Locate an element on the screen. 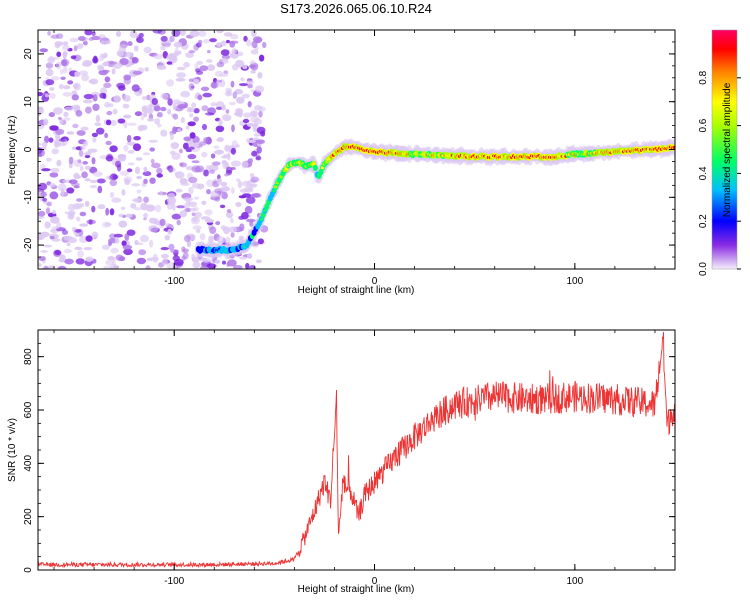  ridge-core-point is located at coordinates (263, 215).